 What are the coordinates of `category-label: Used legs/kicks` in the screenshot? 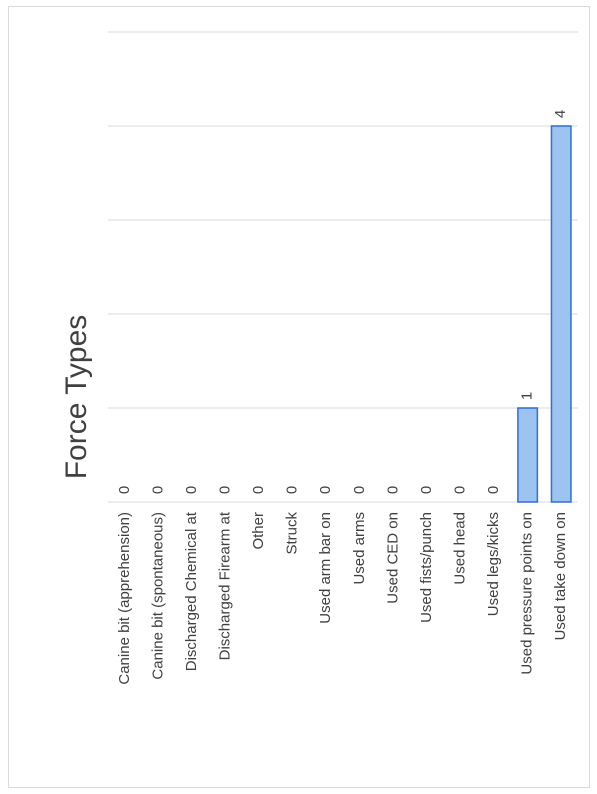 It's located at (493, 564).